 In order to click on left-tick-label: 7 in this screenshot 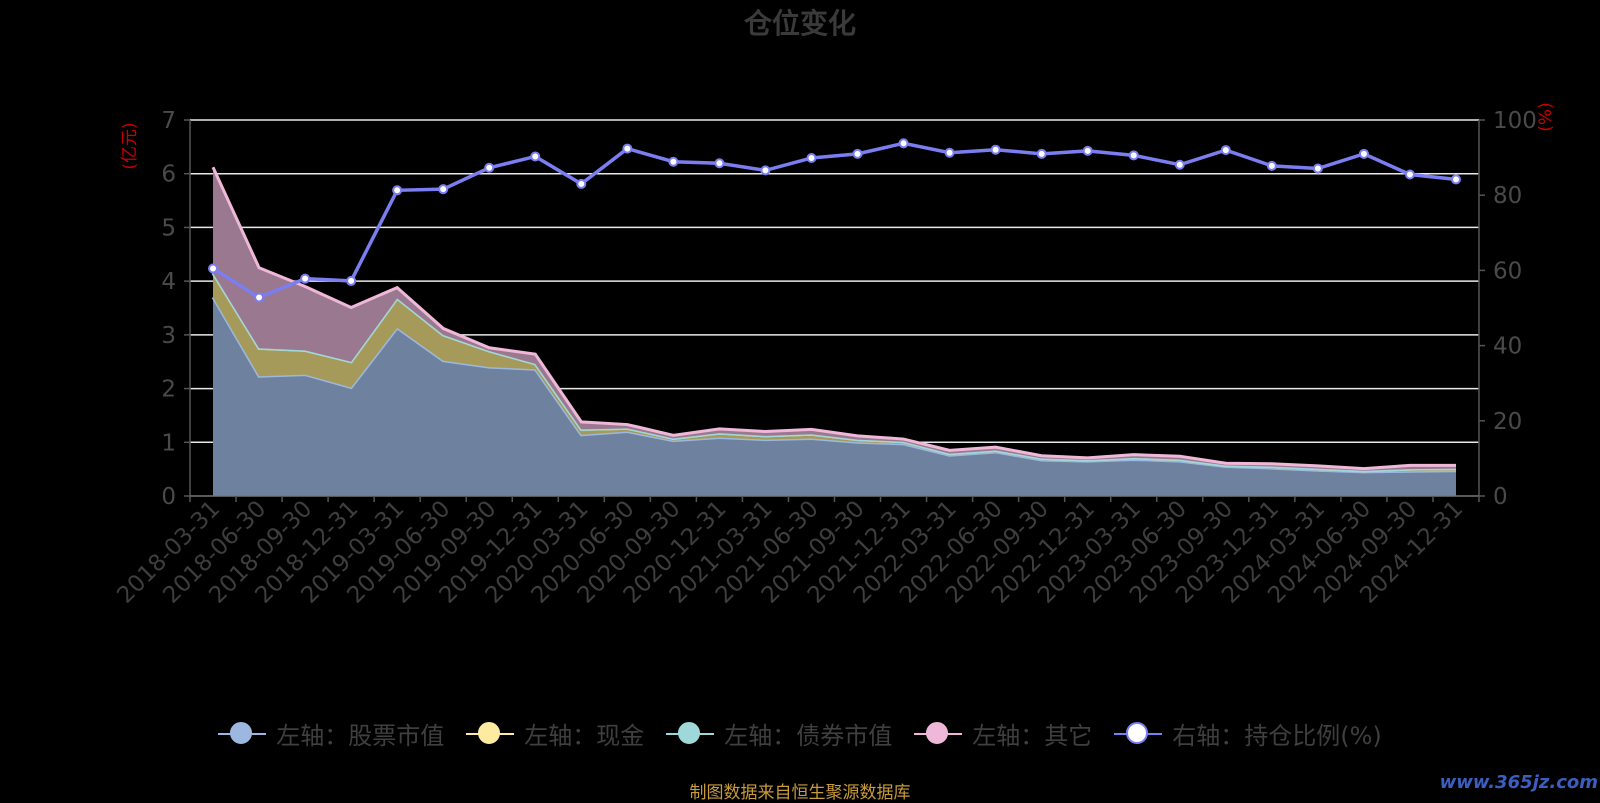, I will do `click(168, 121)`.